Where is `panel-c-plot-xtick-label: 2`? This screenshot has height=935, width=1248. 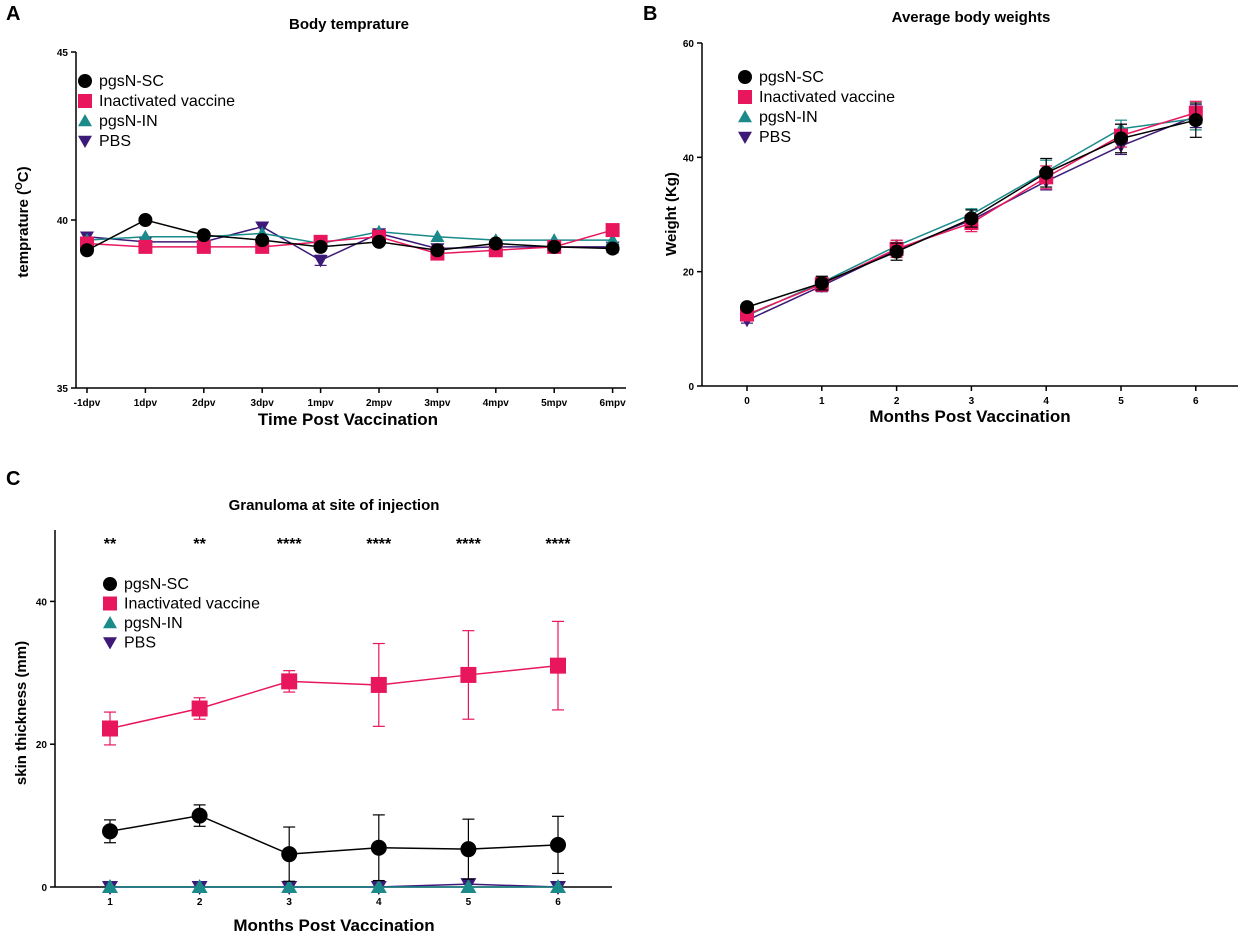
panel-c-plot-xtick-label: 2 is located at coordinates (200, 902).